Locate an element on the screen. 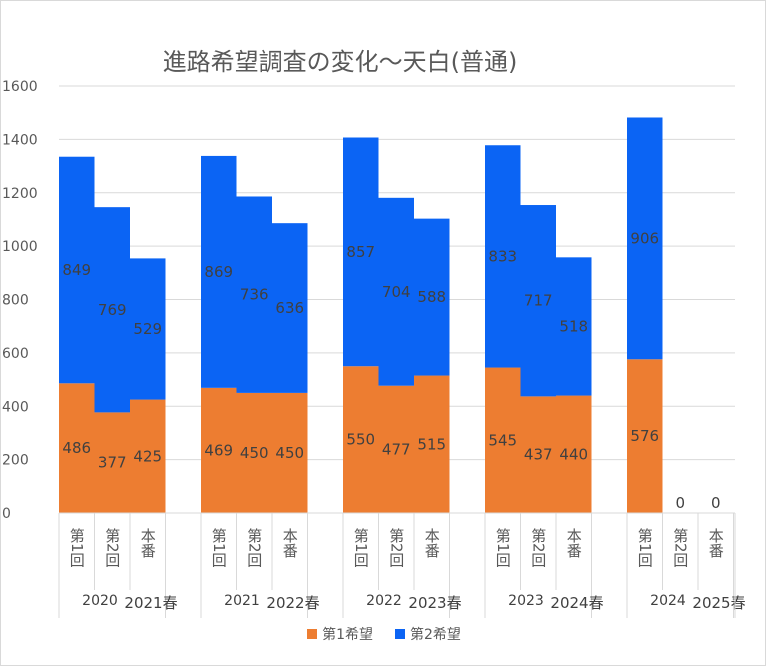  legend-label-series-1: 第1希望 is located at coordinates (347, 635).